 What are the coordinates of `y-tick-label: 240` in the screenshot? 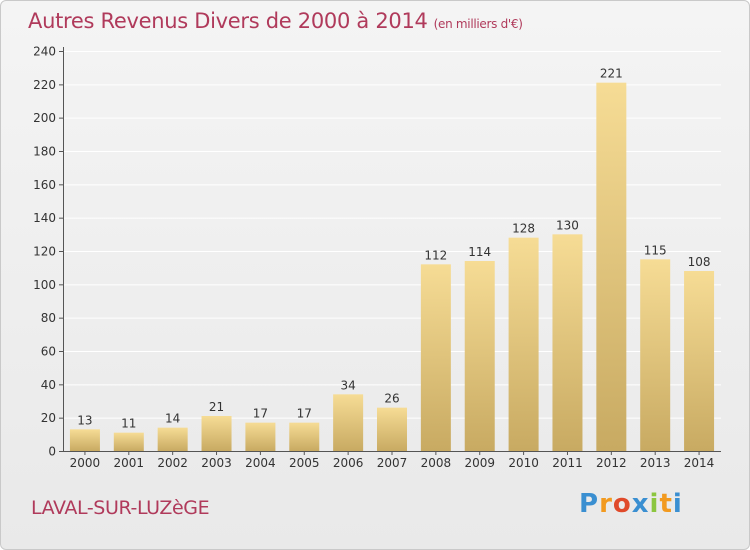 It's located at (44, 52).